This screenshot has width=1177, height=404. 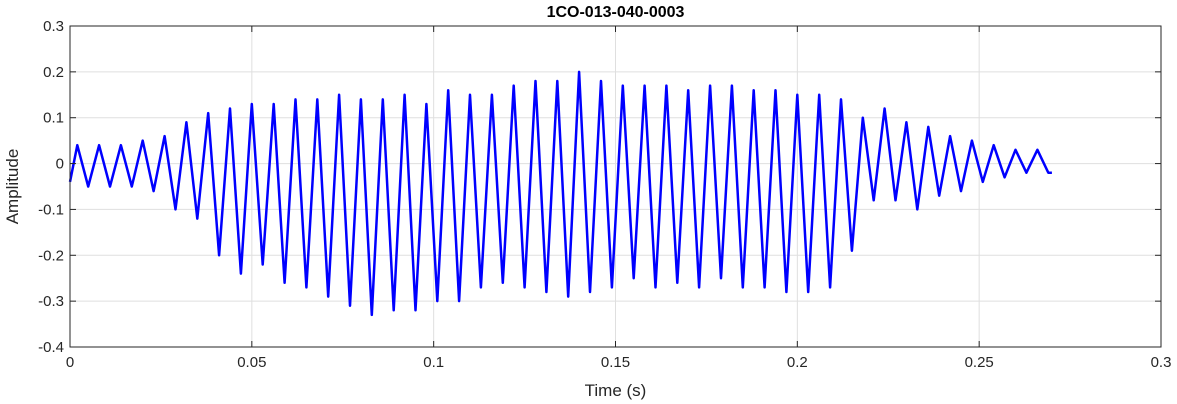 I want to click on y-tick-label: 0.2, so click(x=53, y=72).